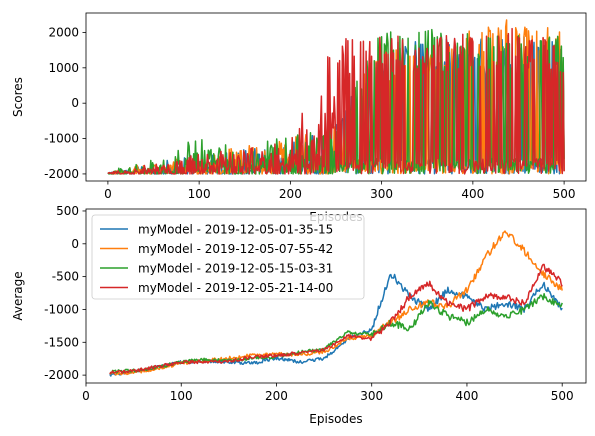 This screenshot has width=595, height=436. I want to click on y-tick-label: 500, so click(67, 211).